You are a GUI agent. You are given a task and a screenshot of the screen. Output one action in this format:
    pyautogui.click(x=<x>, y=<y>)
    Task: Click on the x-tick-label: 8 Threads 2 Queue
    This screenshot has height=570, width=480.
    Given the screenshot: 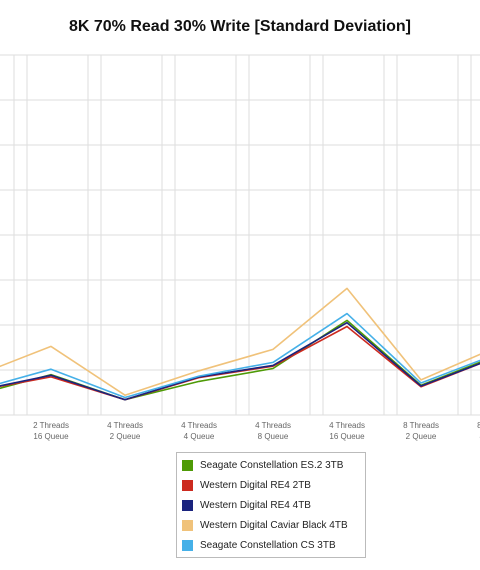 What is the action you would take?
    pyautogui.click(x=421, y=431)
    